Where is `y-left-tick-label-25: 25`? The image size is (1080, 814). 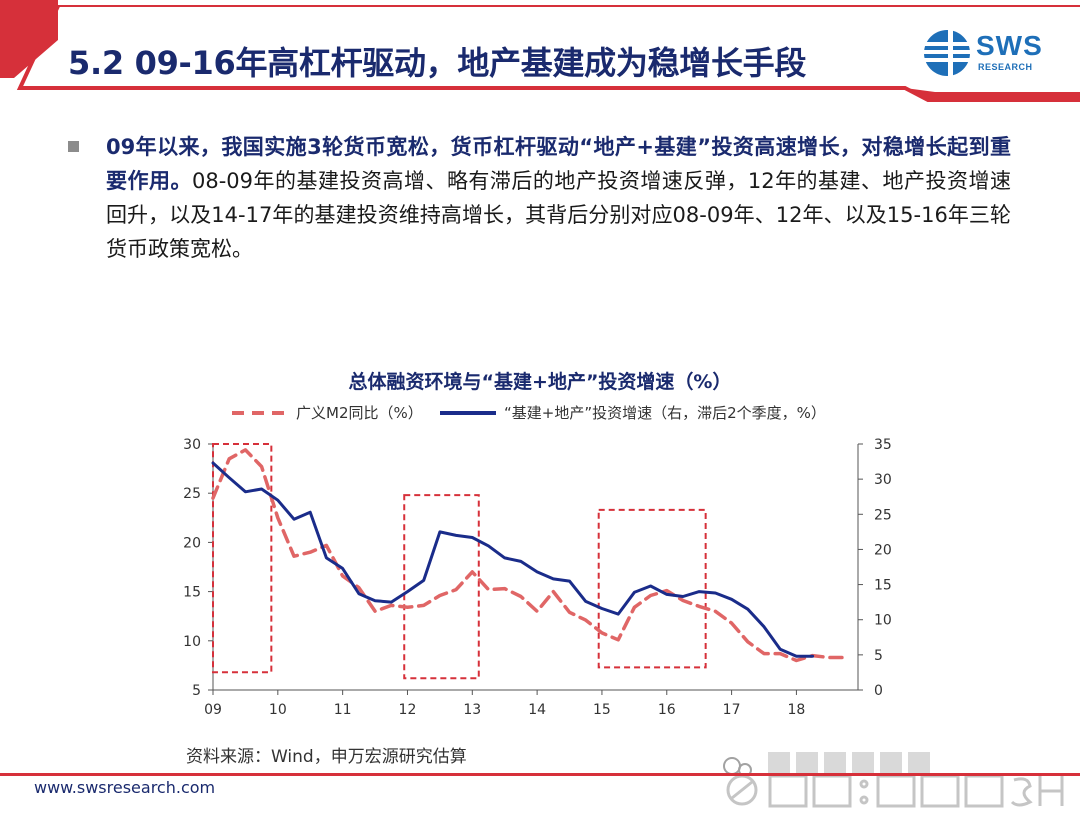 y-left-tick-label-25: 25 is located at coordinates (192, 494).